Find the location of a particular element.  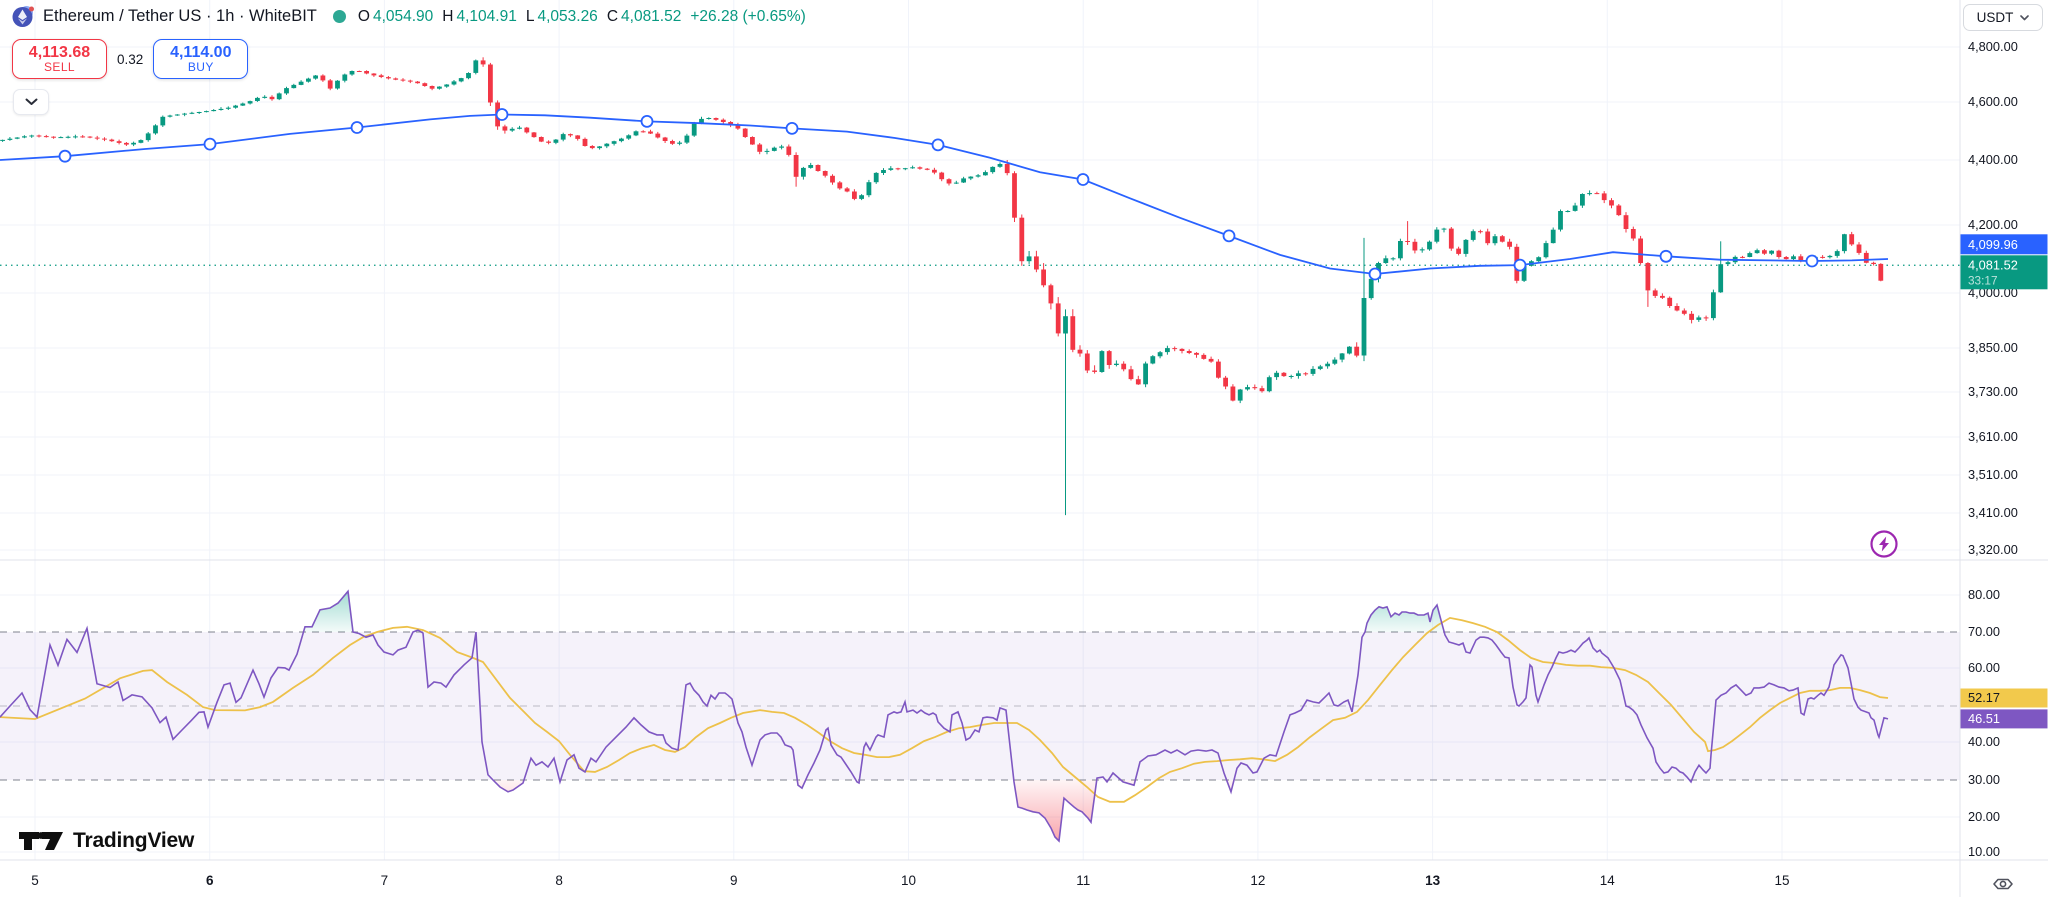

svg-text: 4,200.00 is located at coordinates (1993, 224).